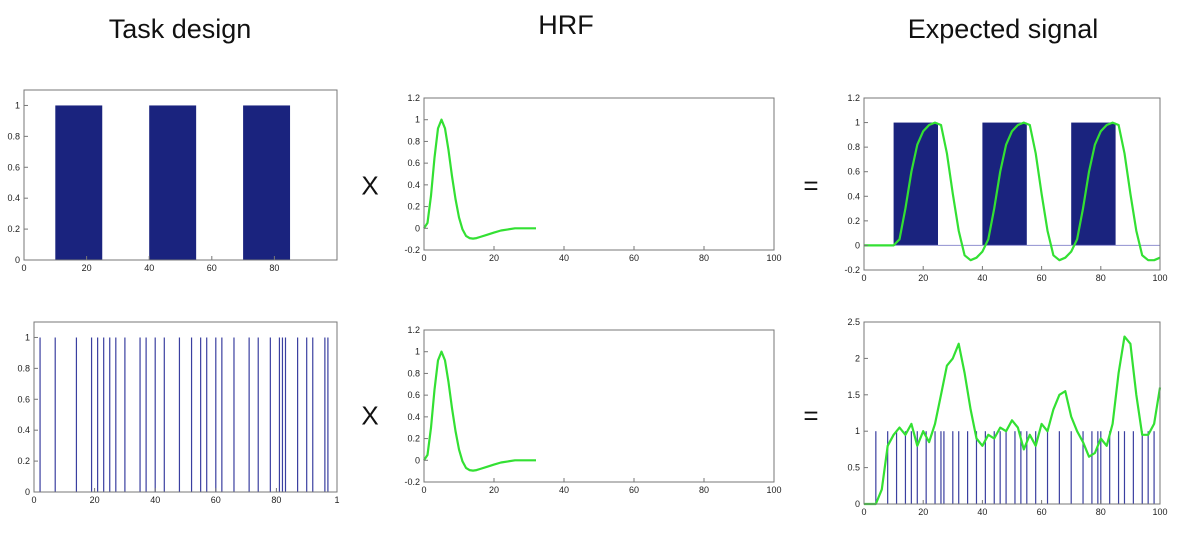 This screenshot has width=1185, height=533. What do you see at coordinates (336, 500) in the screenshot?
I see `xtick-label-5: 1` at bounding box center [336, 500].